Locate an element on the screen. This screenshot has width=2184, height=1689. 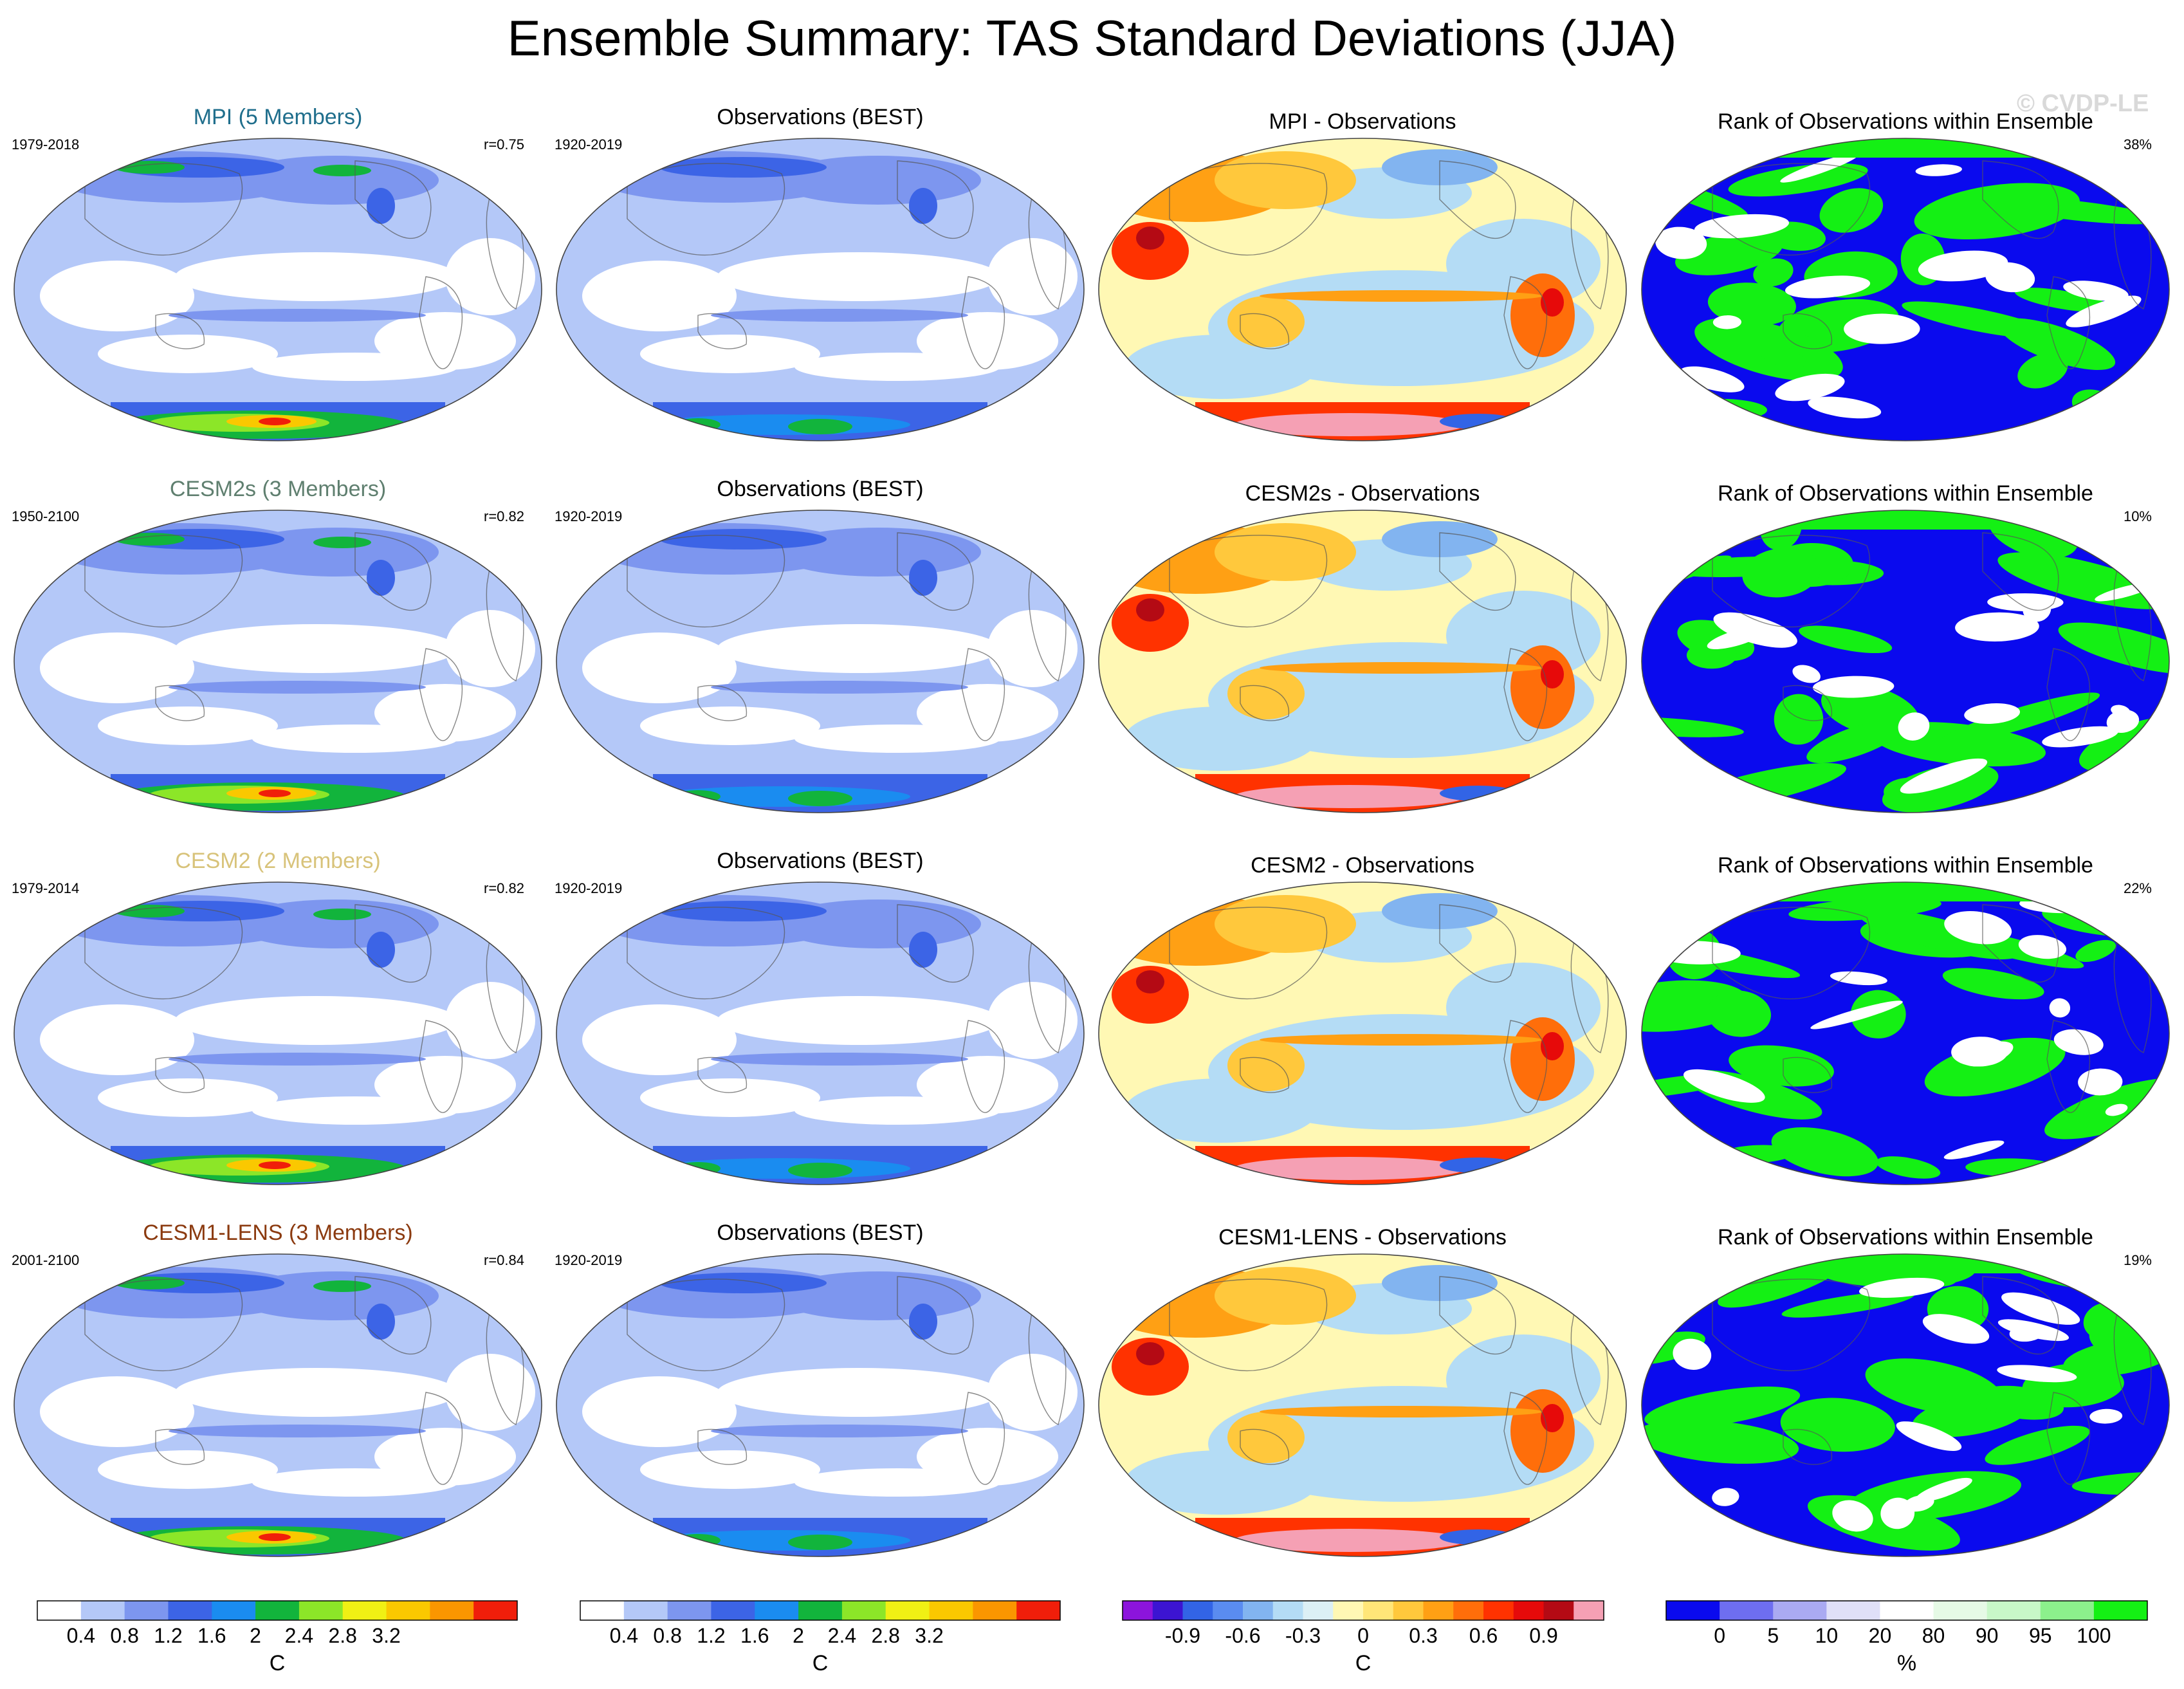
panel-title-diff-3: CESM2 - Observations is located at coordinates (1363, 865).